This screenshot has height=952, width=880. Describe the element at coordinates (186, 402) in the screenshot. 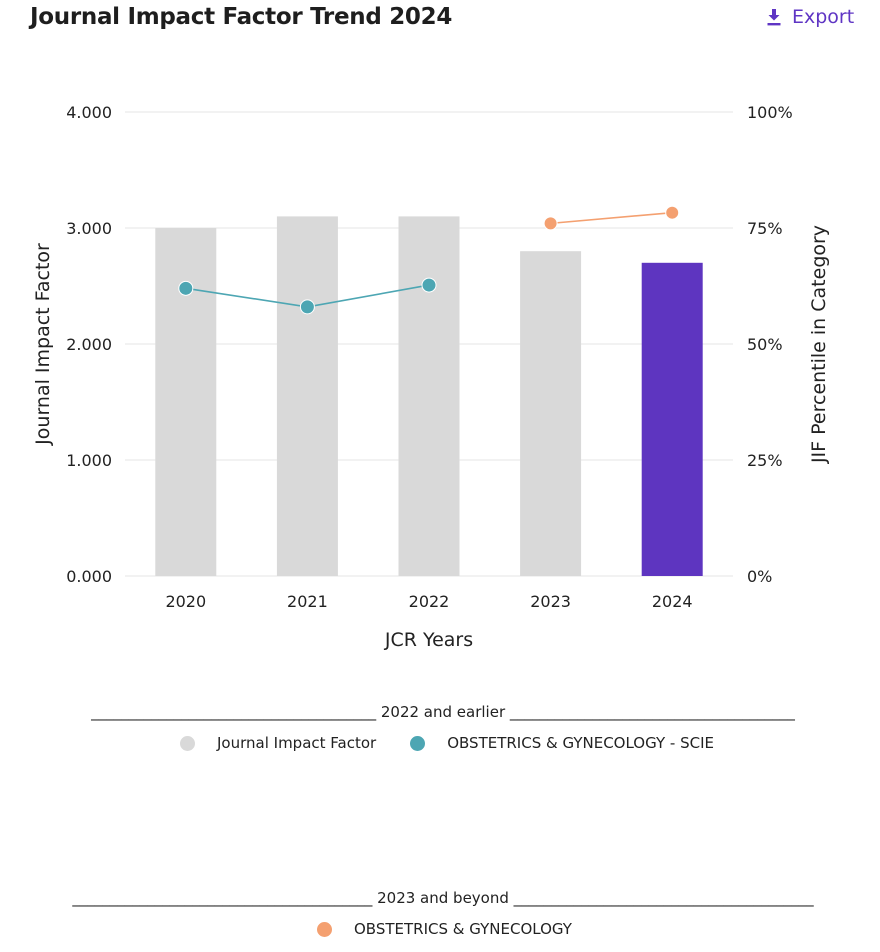

I see `bar-2020` at that location.